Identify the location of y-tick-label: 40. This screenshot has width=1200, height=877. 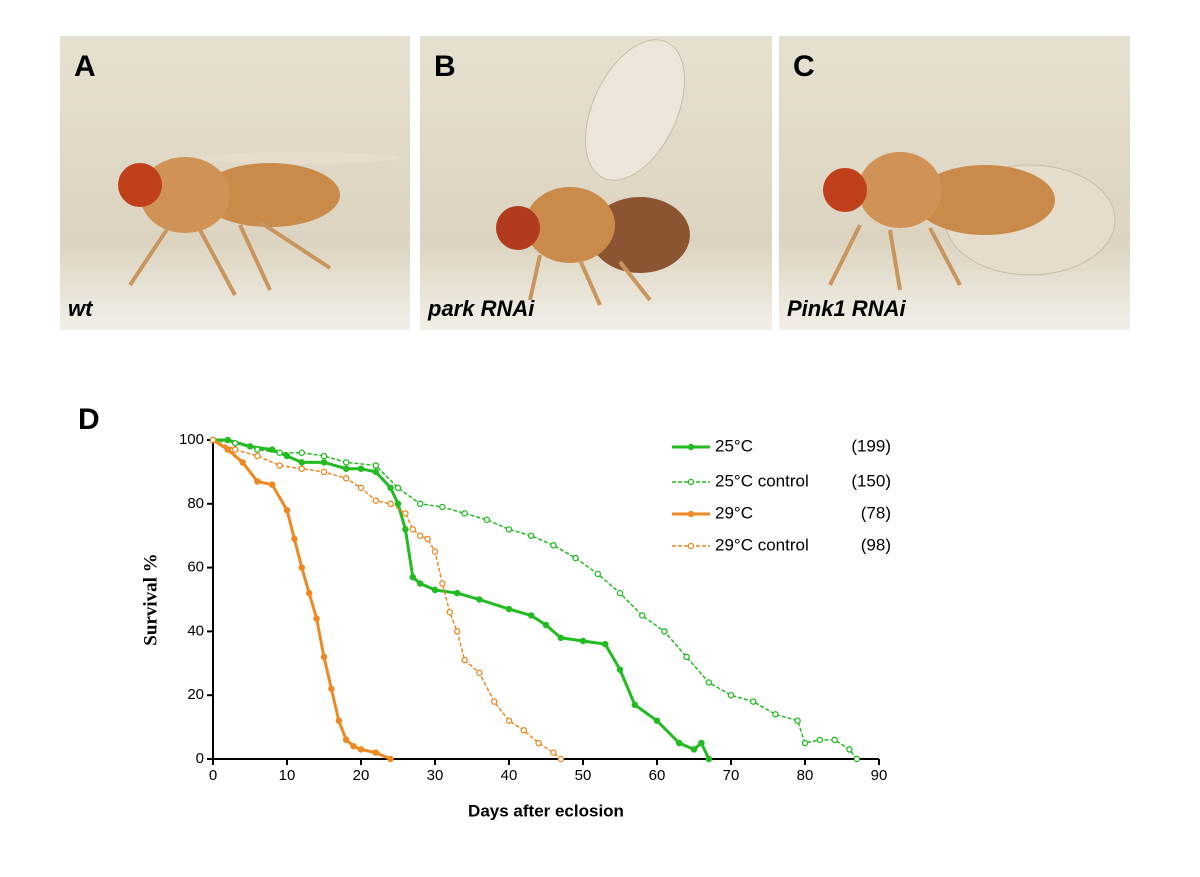
(195, 630).